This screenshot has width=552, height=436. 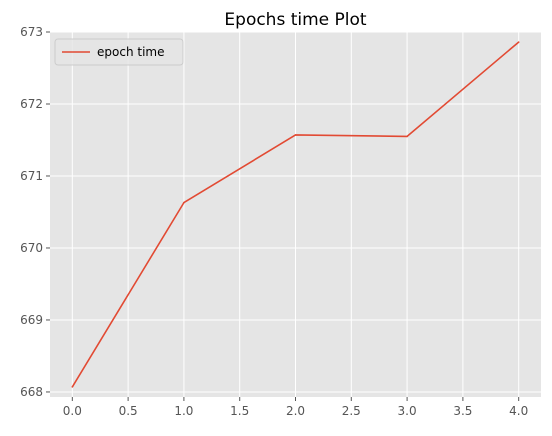 I want to click on x-tick-label: 3.0, so click(x=407, y=411).